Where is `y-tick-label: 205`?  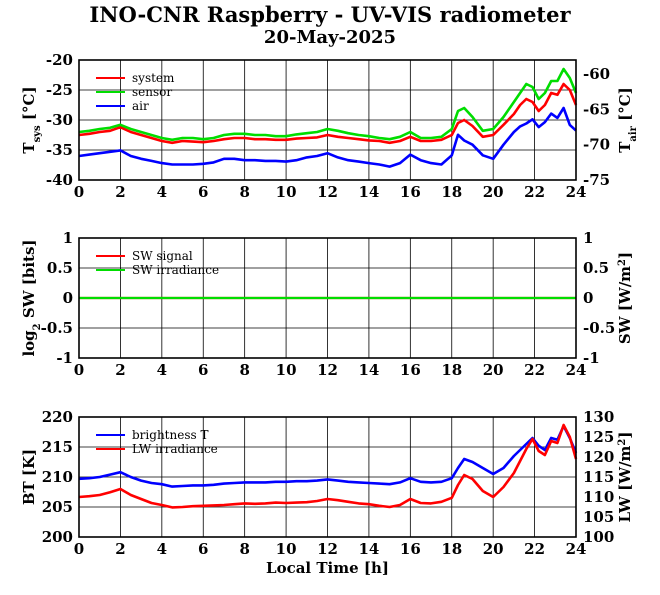 y-tick-label: 205 is located at coordinates (57, 507).